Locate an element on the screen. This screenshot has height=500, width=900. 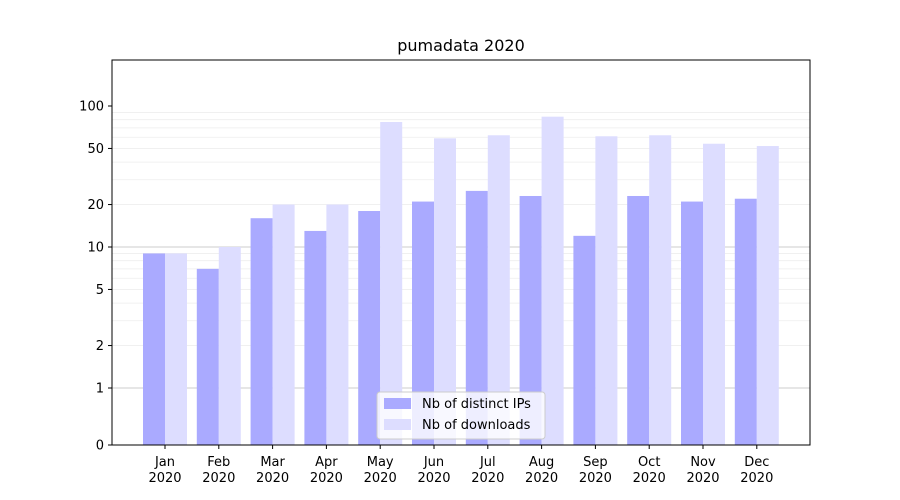
x-tick-label-line: Dec is located at coordinates (756, 462).